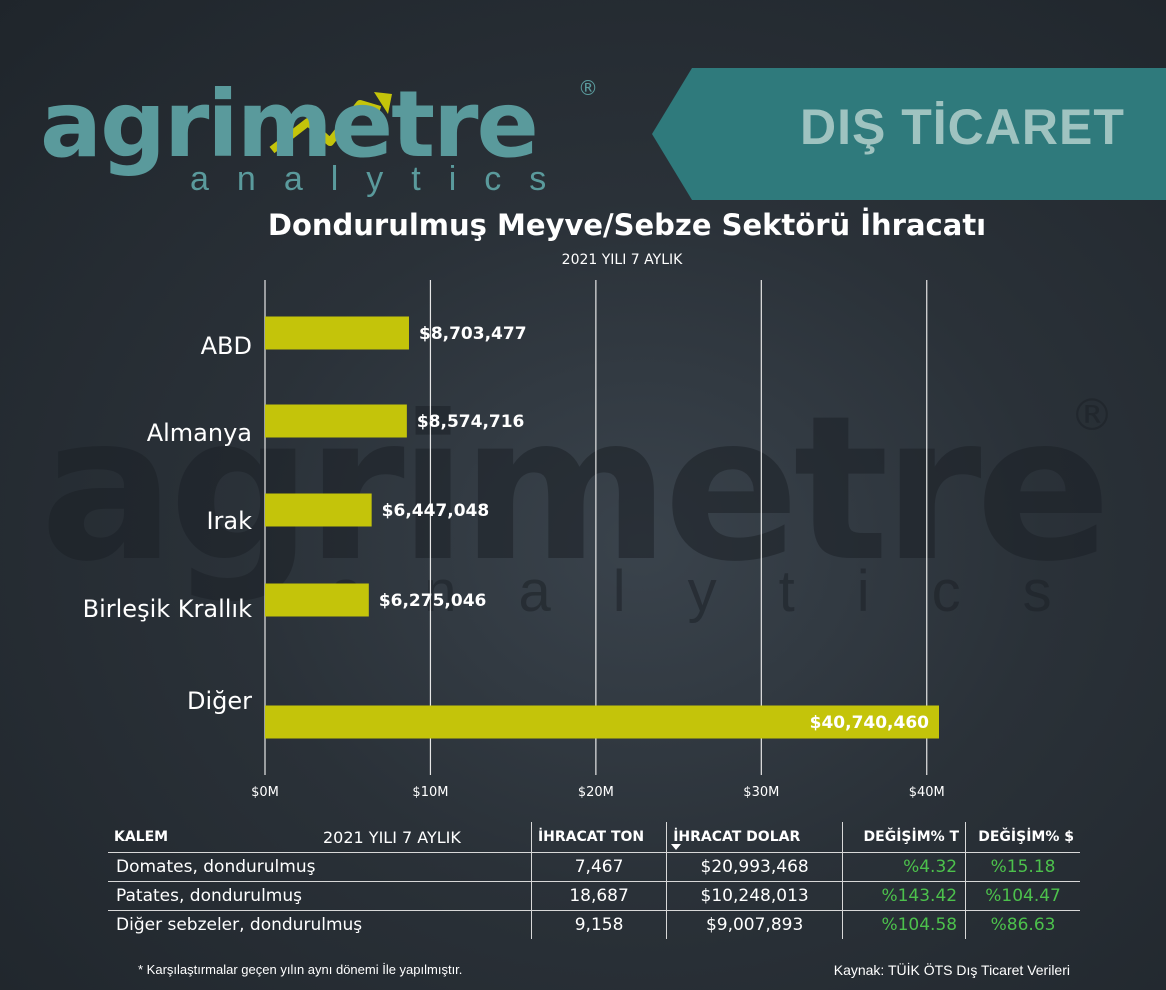 This screenshot has width=1166, height=990. Describe the element at coordinates (265, 792) in the screenshot. I see `x-tick-label: $0M` at that location.